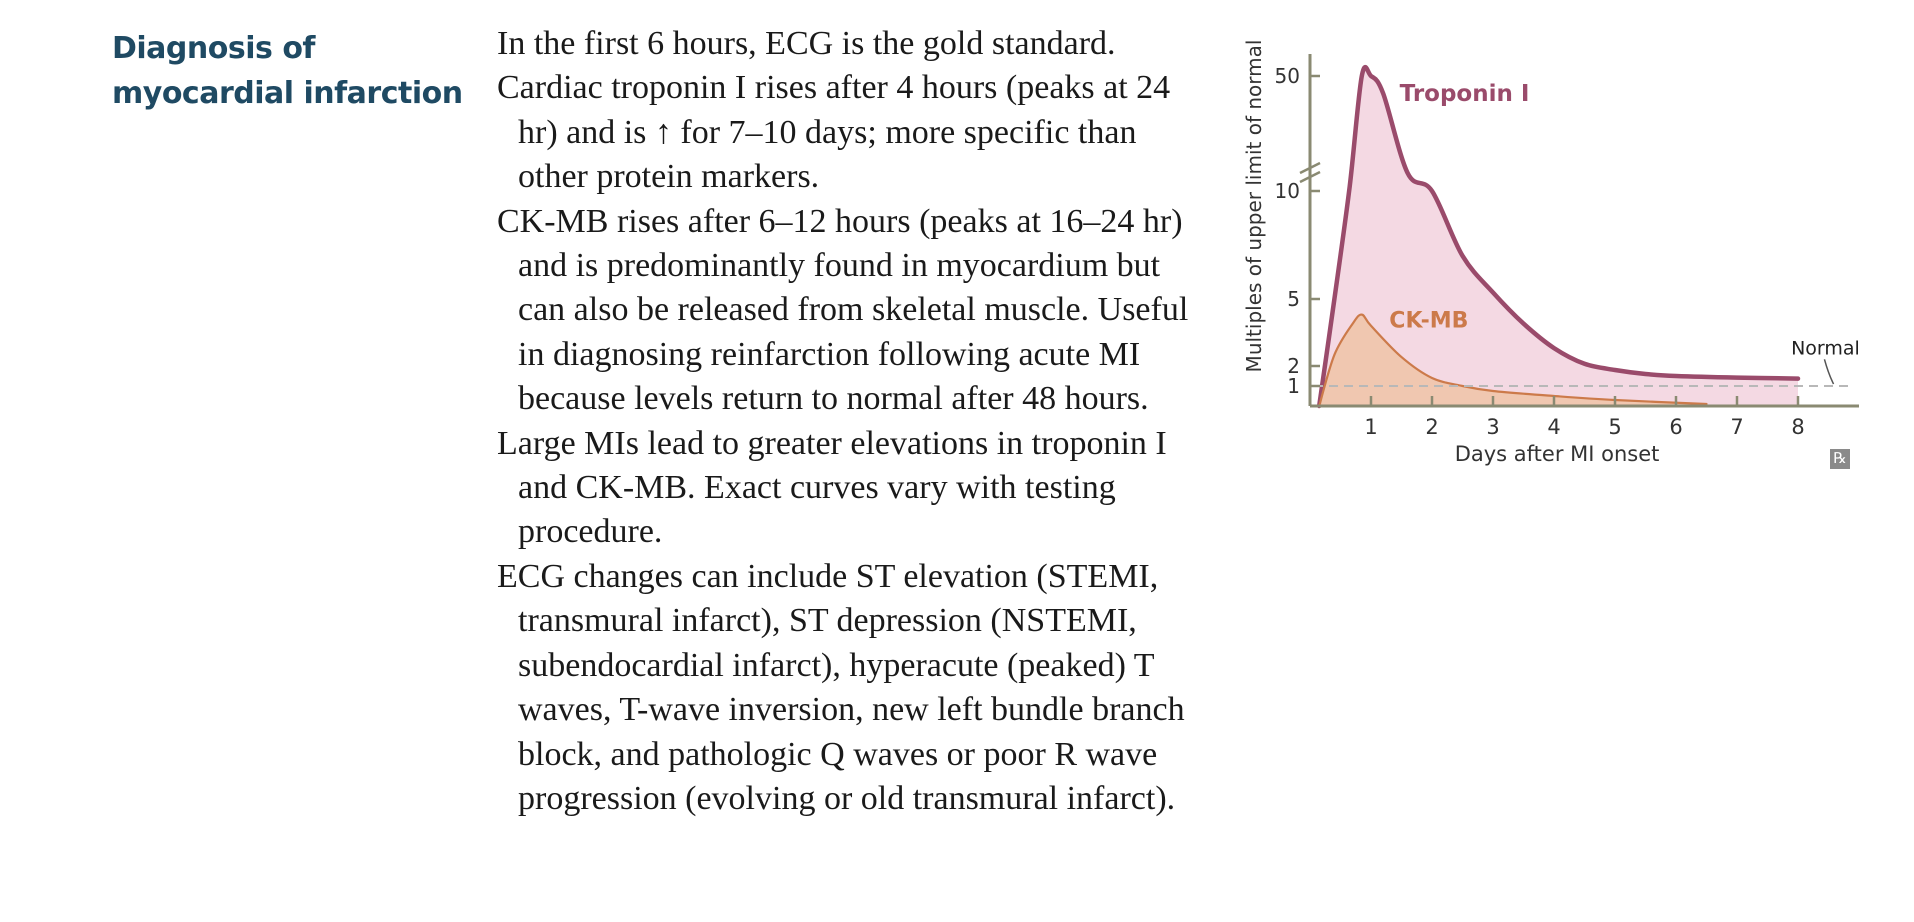  What do you see at coordinates (287, 93) in the screenshot?
I see `heading-line-2: myocardial infarction` at bounding box center [287, 93].